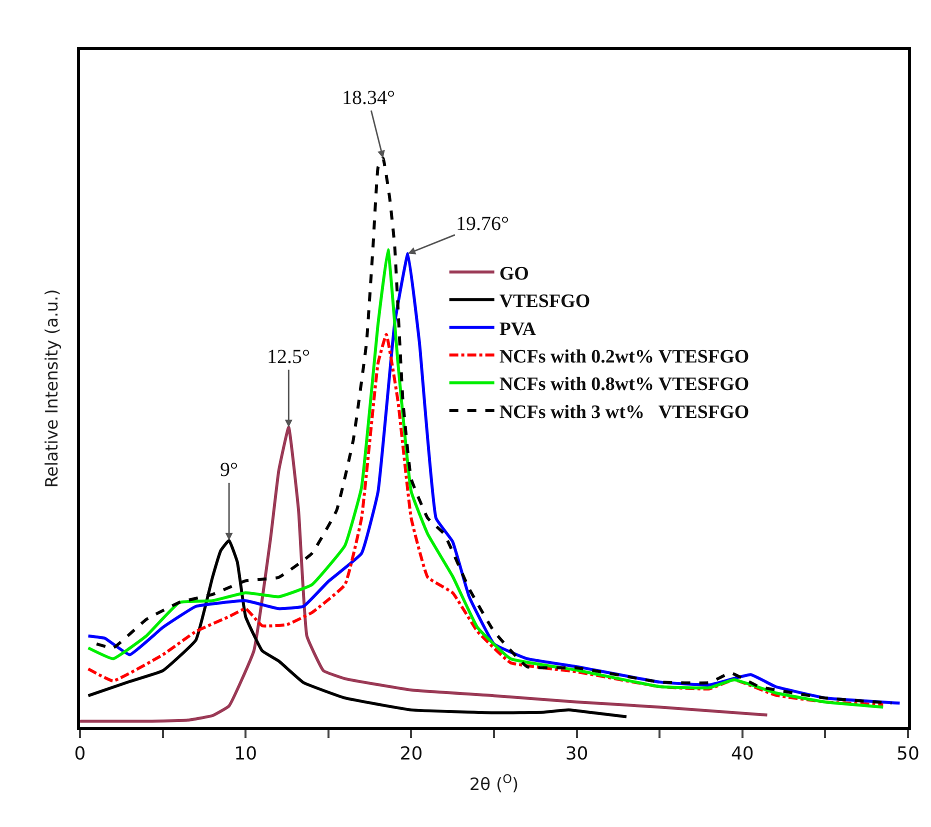 The height and width of the screenshot is (827, 931). What do you see at coordinates (576, 754) in the screenshot?
I see `x-tick-label: 30` at bounding box center [576, 754].